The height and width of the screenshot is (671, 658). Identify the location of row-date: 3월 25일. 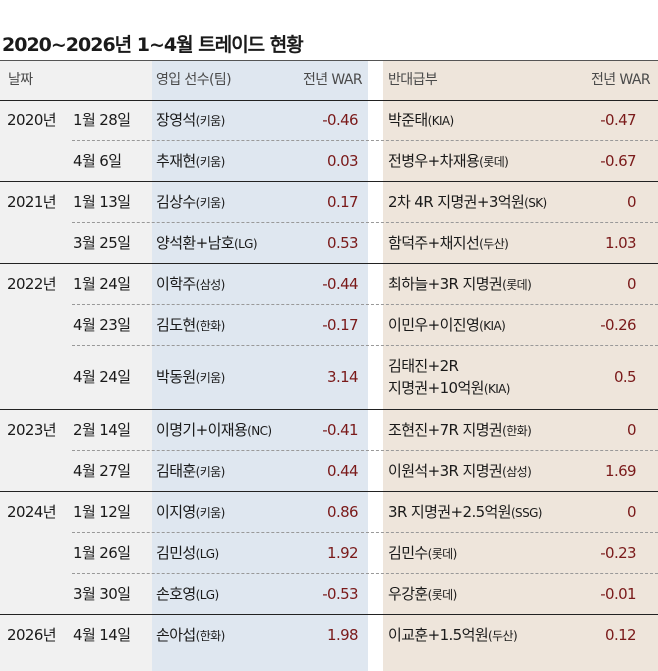
(102, 242).